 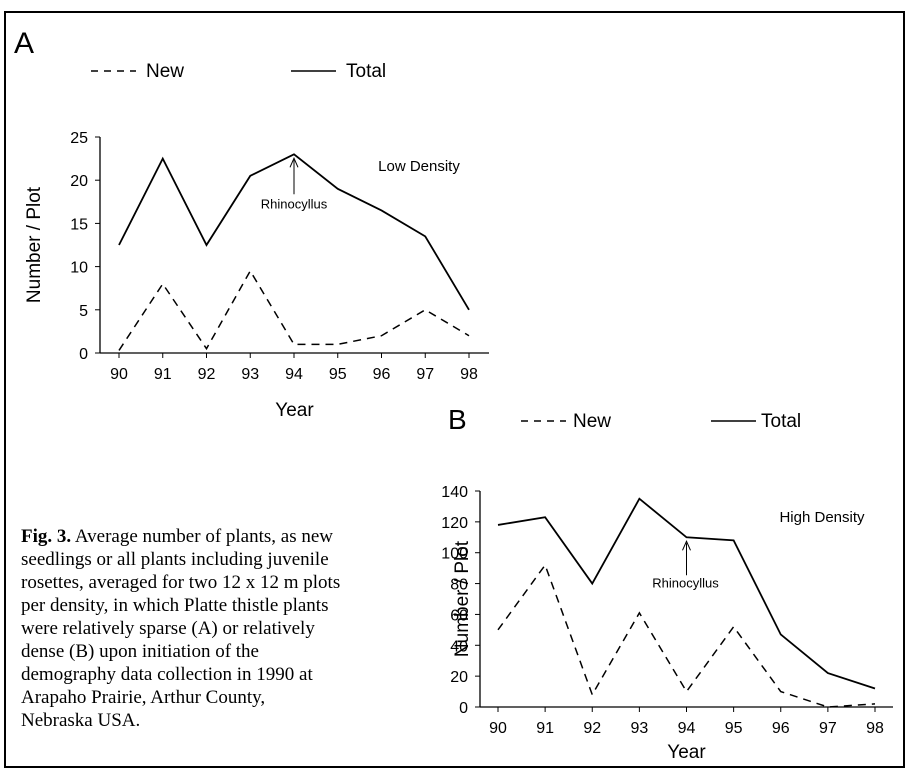 I want to click on y-tick-label: 100, so click(x=454, y=554).